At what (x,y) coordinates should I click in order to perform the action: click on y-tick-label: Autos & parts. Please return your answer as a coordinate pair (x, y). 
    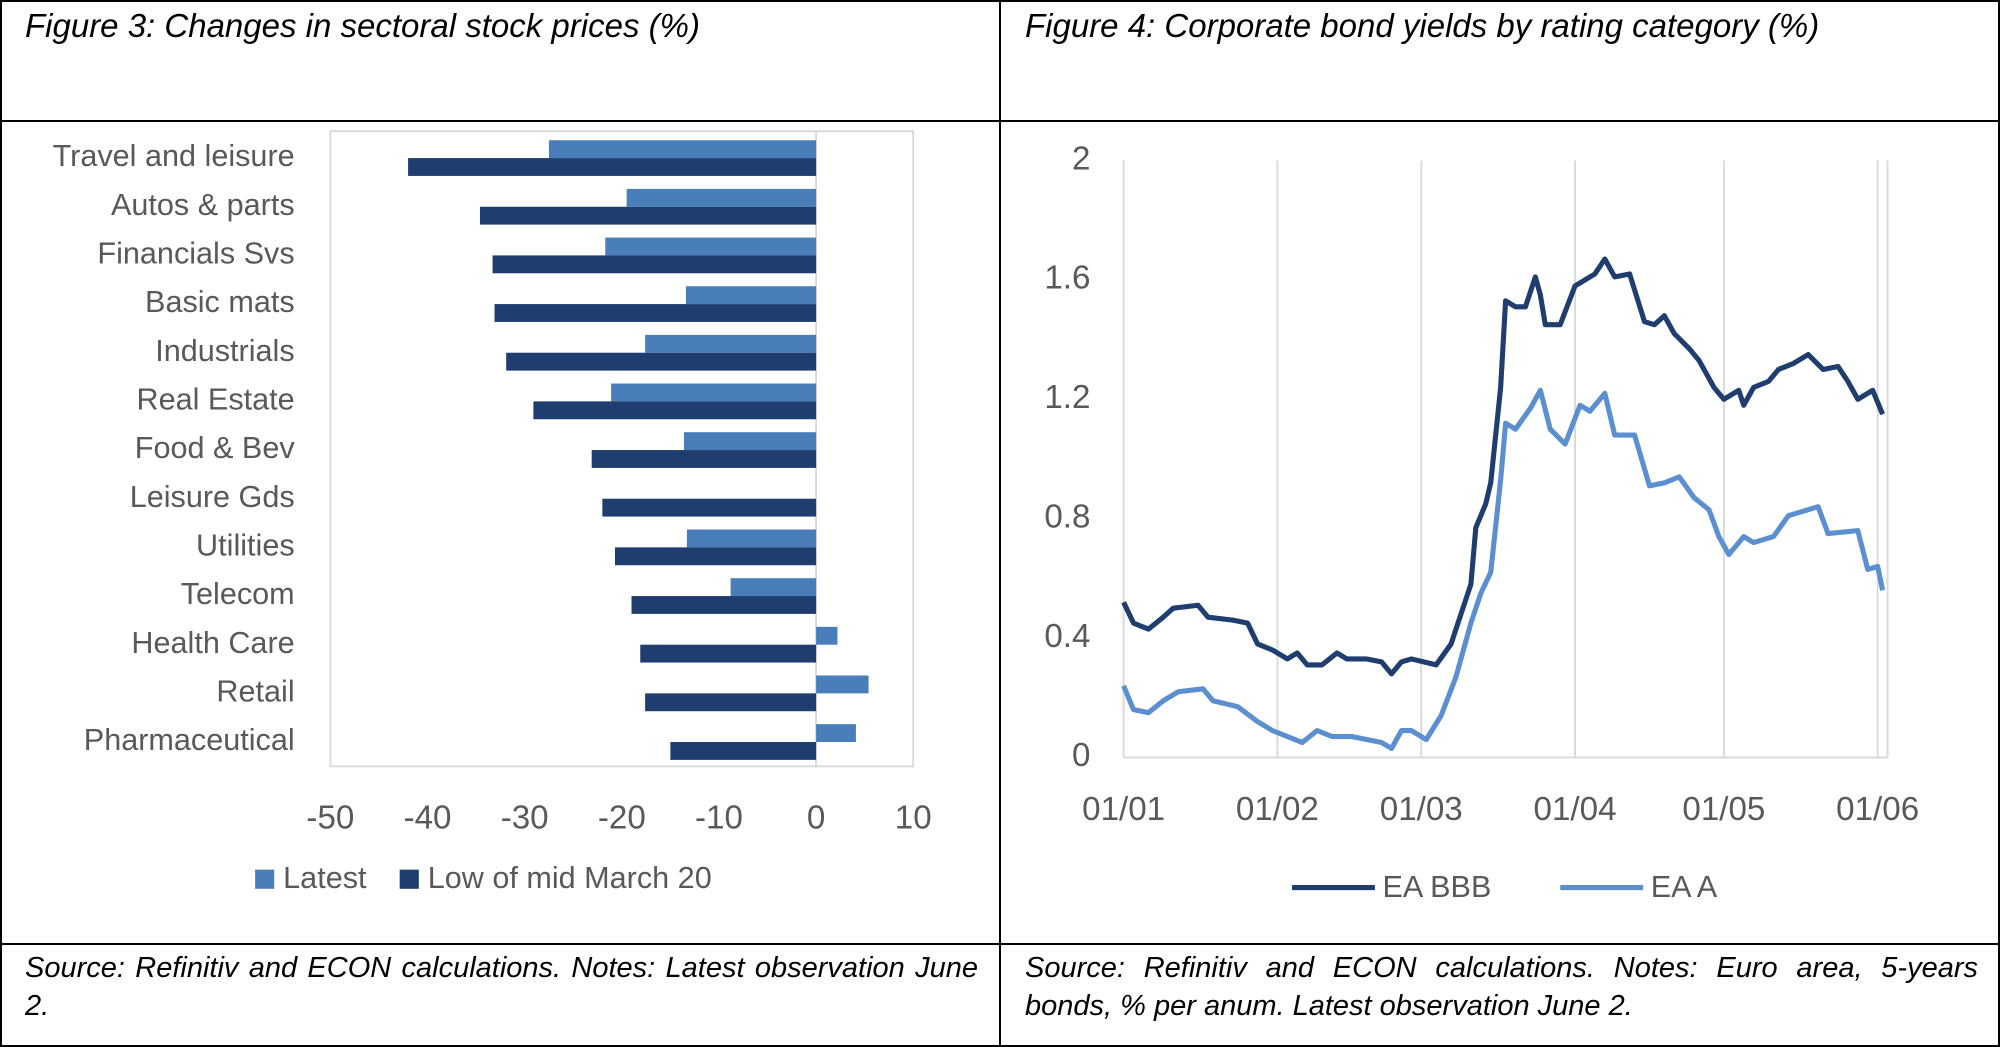
    Looking at the image, I should click on (203, 205).